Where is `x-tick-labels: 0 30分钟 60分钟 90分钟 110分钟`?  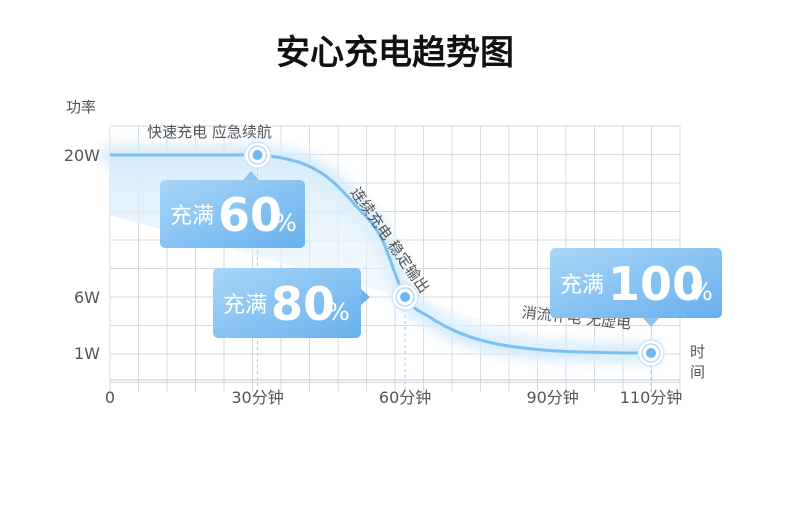
x-tick-labels: 0 30分钟 60分钟 90分钟 110分钟 is located at coordinates (393, 397).